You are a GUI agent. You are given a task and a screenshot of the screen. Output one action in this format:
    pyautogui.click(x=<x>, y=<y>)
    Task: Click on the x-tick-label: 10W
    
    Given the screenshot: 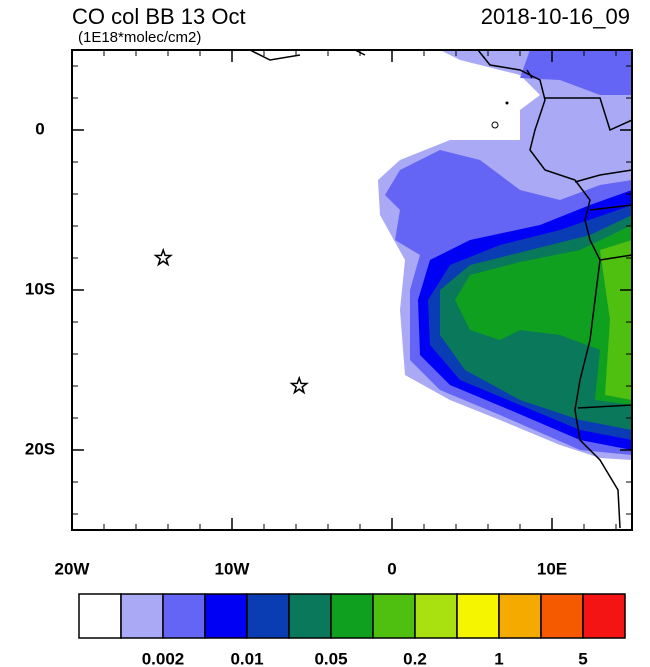 What is the action you would take?
    pyautogui.click(x=233, y=568)
    